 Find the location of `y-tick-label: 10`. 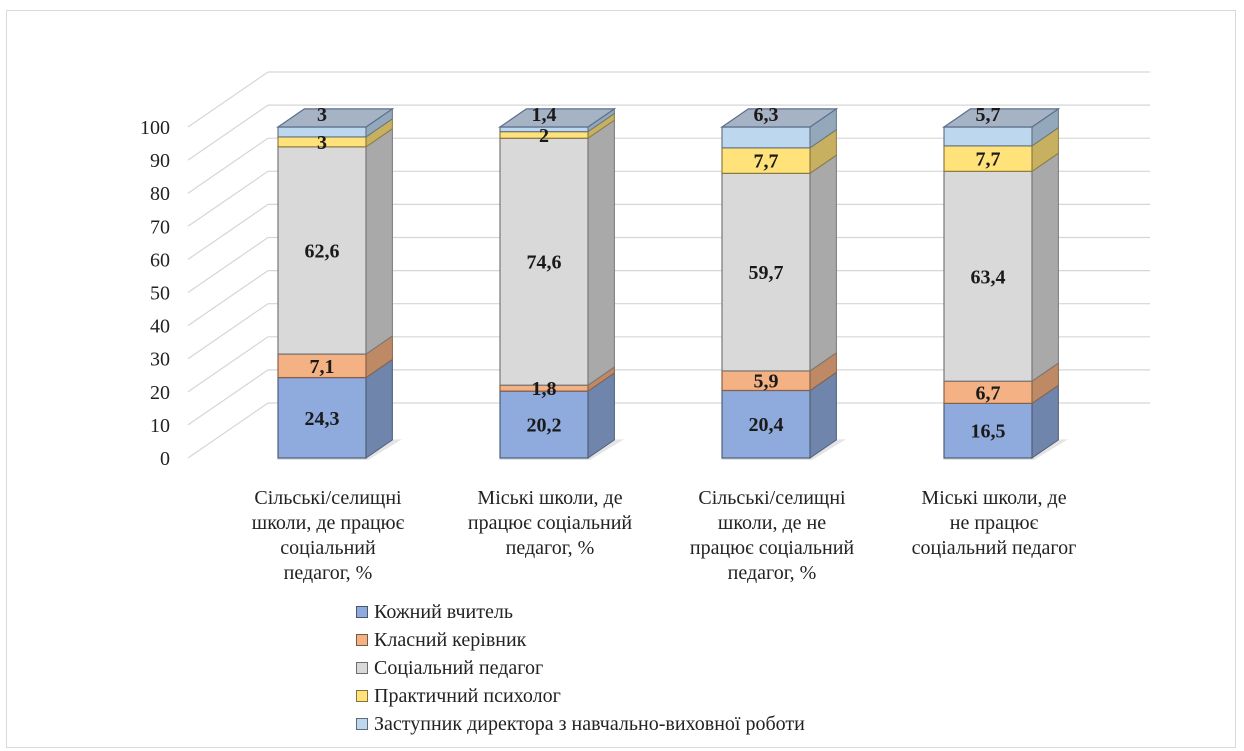

y-tick-label: 10 is located at coordinates (160, 426).